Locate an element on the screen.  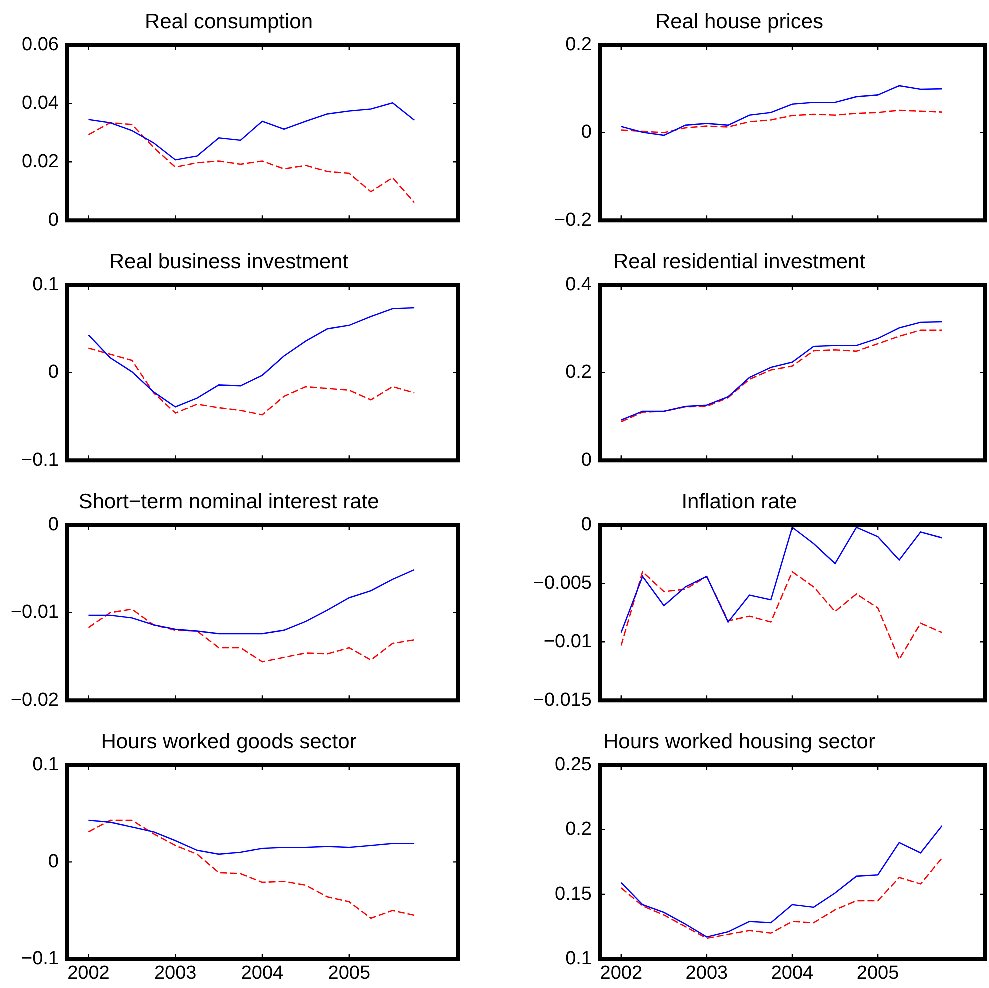
y-tick-label: −0.015 is located at coordinates (562, 700).